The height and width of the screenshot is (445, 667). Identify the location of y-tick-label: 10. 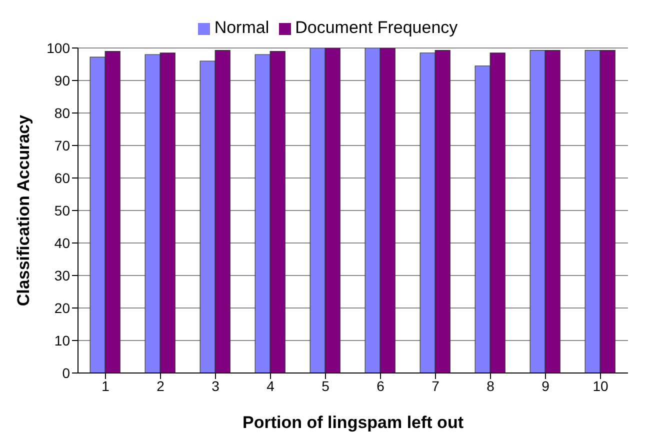
(62, 340).